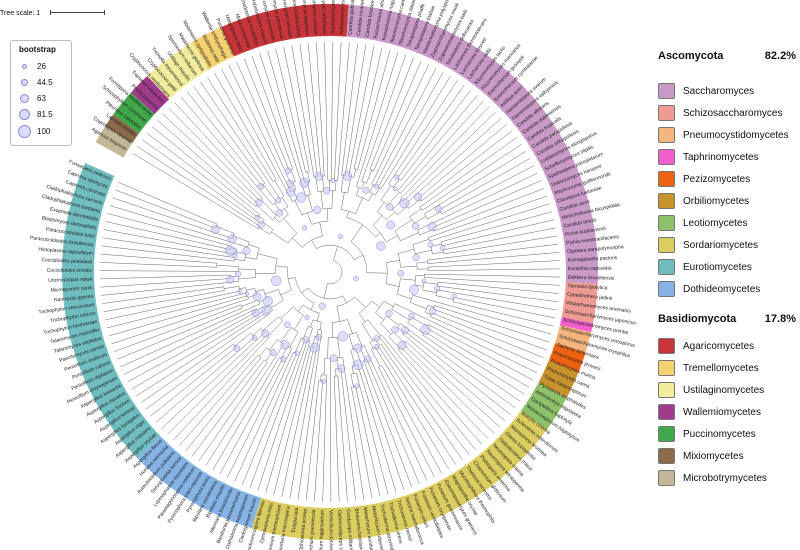 This screenshot has width=800, height=550. Describe the element at coordinates (587, 287) in the screenshot. I see `tip-label: Yarrowia lipolytica` at that location.